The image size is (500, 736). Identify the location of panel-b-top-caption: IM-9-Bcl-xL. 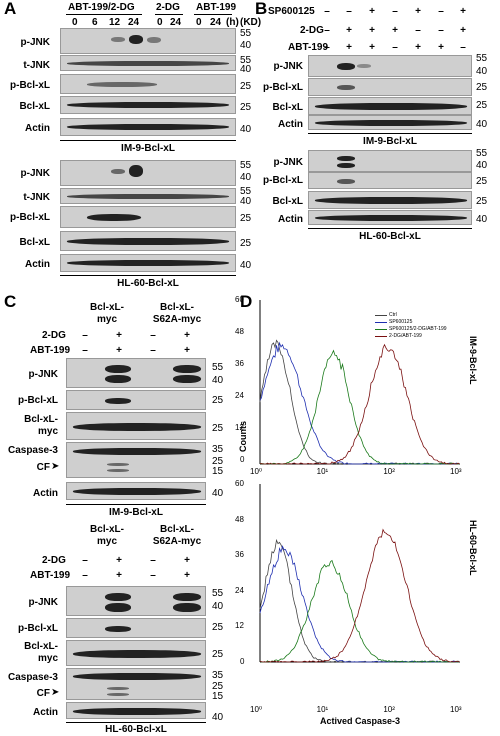
(390, 141).